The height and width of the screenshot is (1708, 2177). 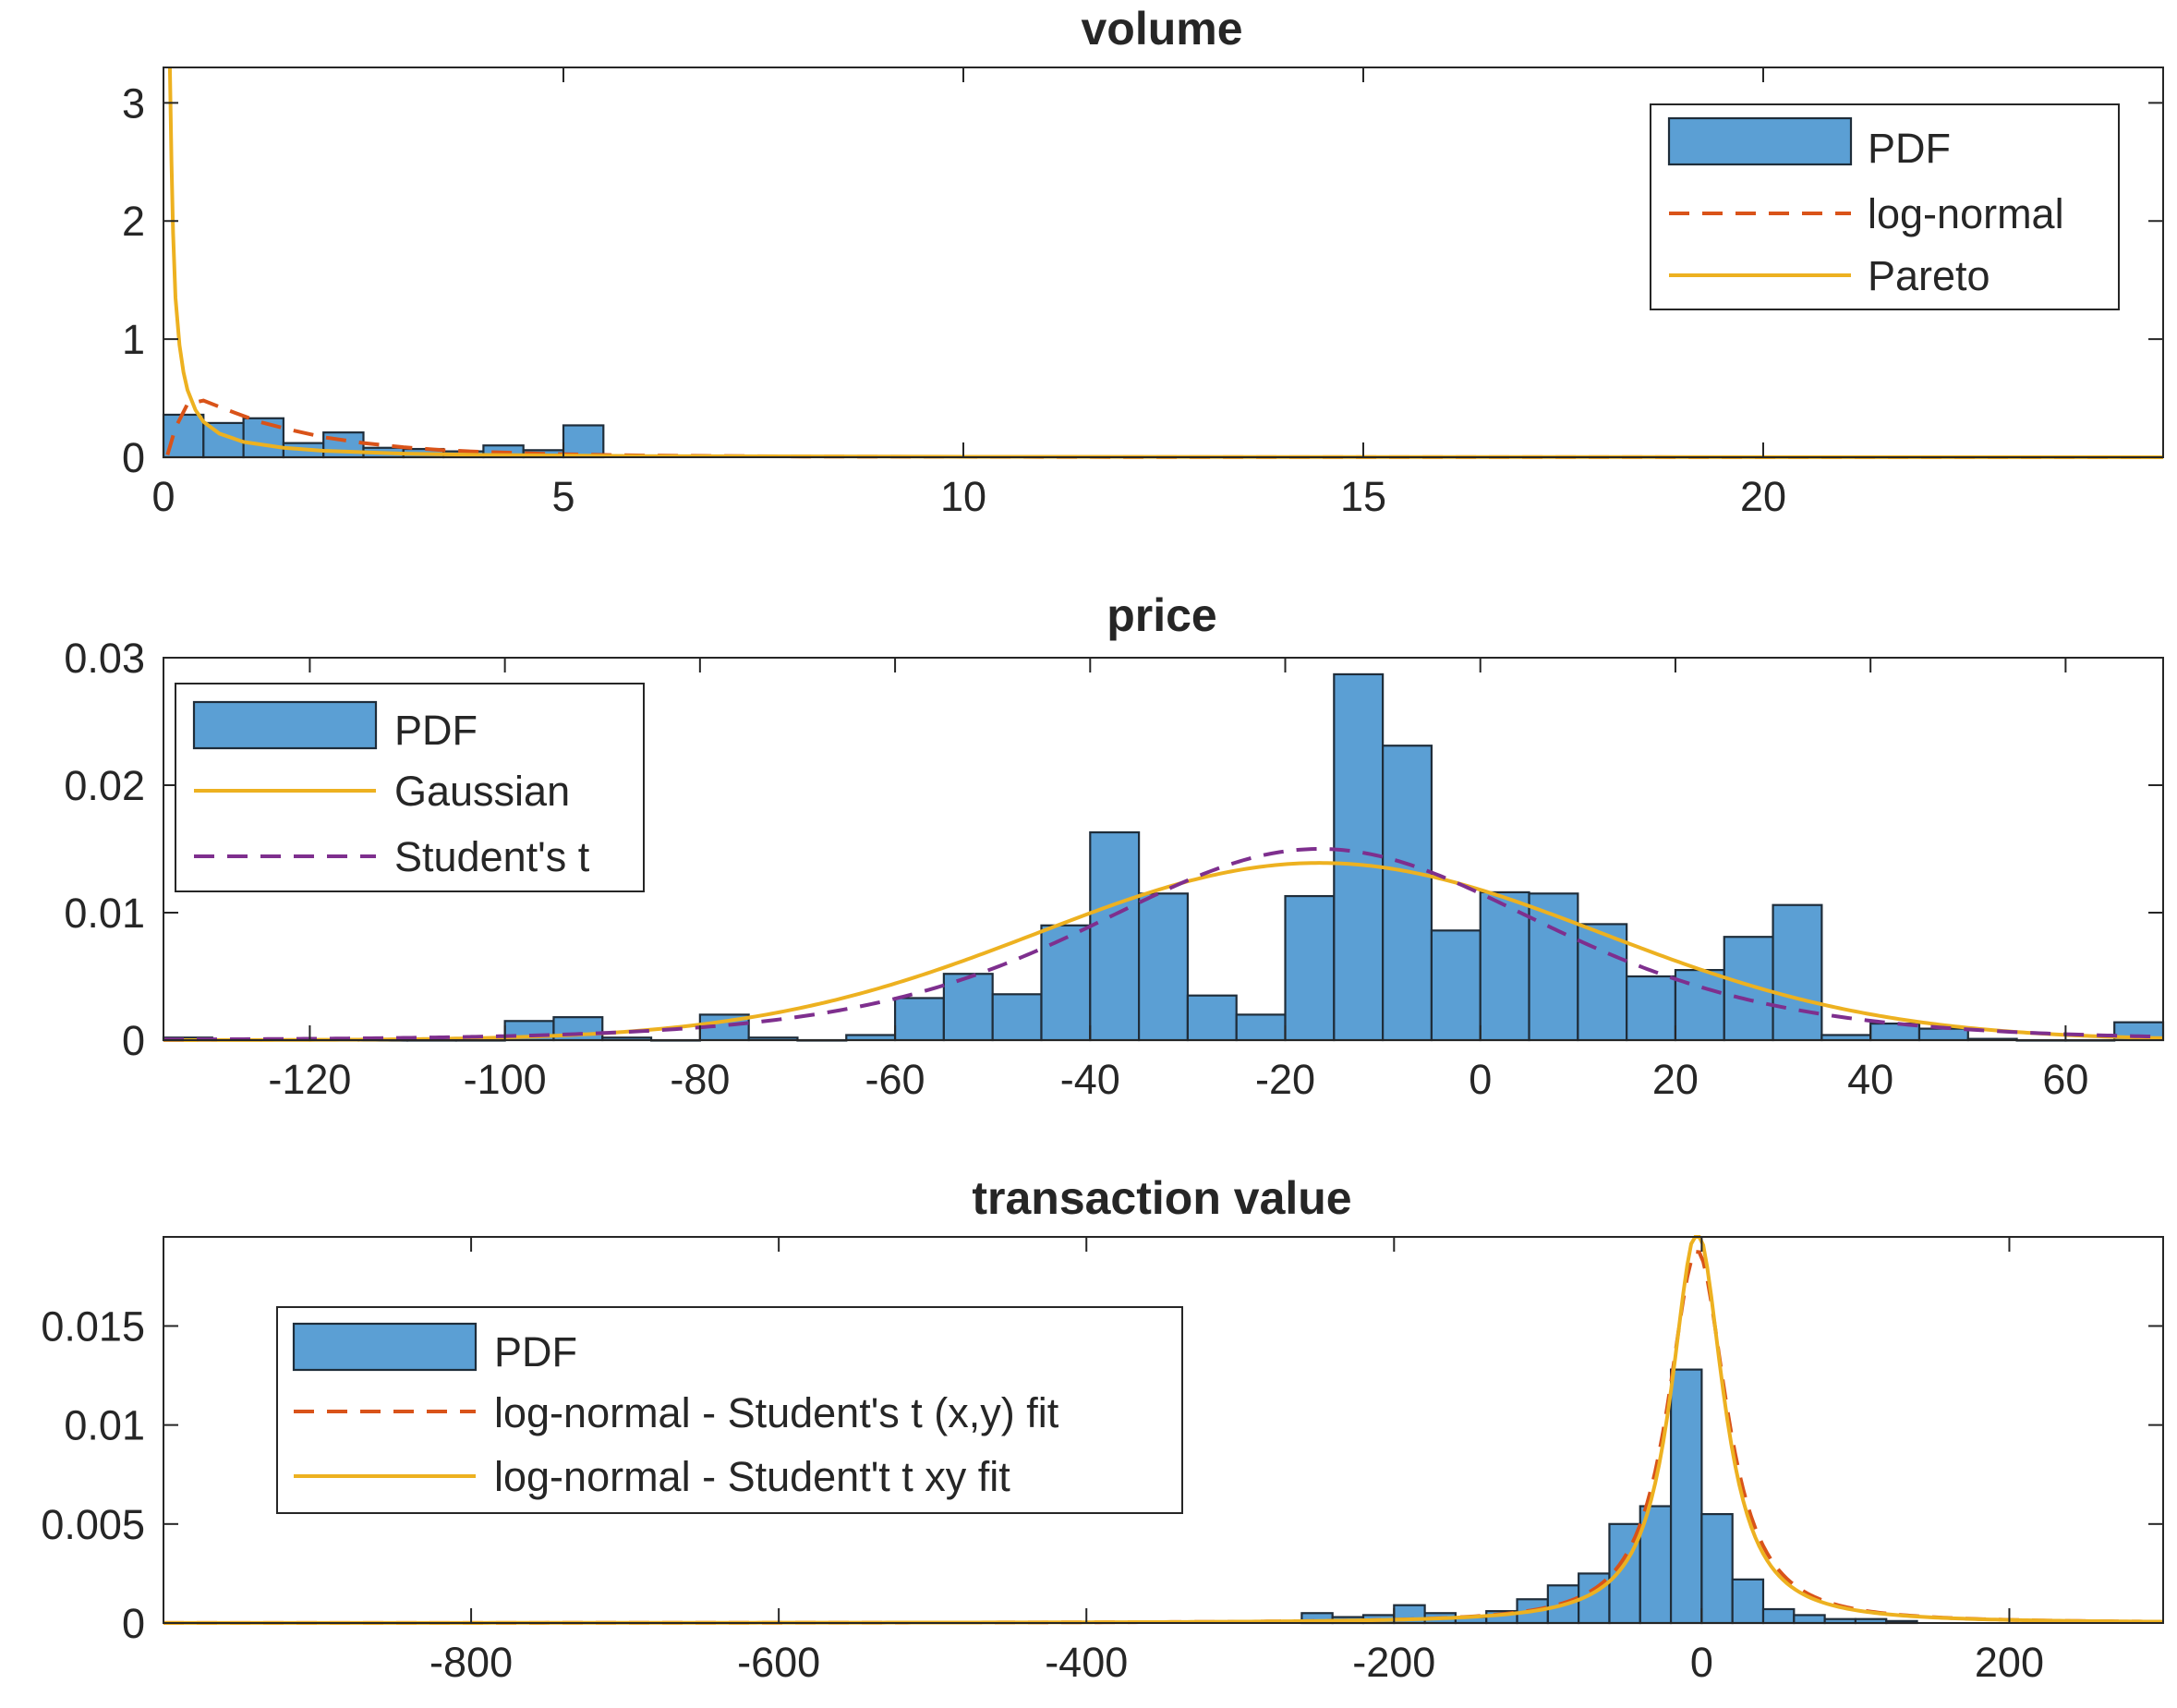 What do you see at coordinates (482, 791) in the screenshot?
I see `legend-item-gaussian: Gaussian` at bounding box center [482, 791].